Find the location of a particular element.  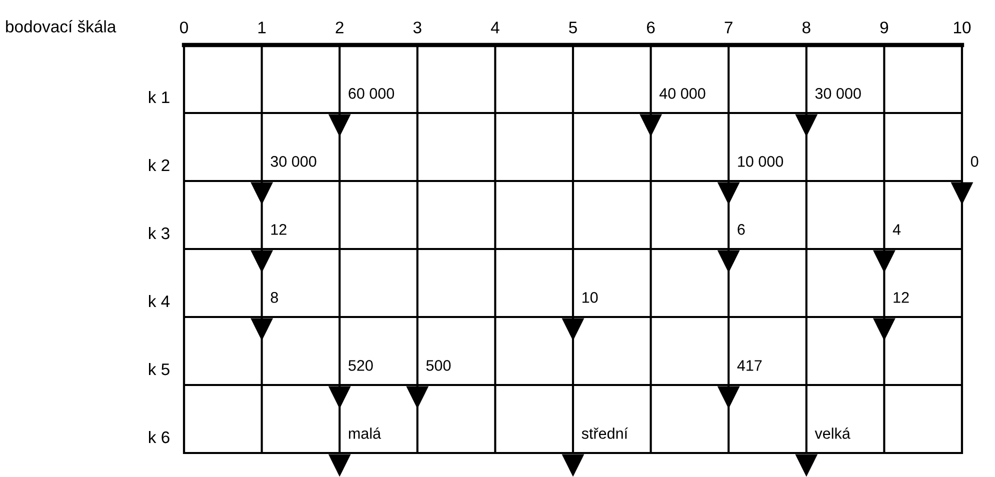

annotation: 500 is located at coordinates (438, 365).